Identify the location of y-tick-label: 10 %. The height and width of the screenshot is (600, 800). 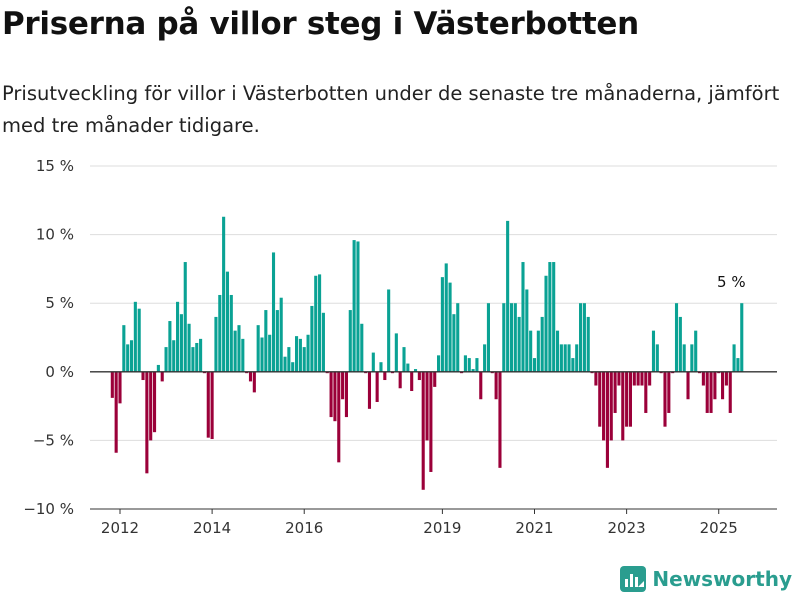
(55, 235).